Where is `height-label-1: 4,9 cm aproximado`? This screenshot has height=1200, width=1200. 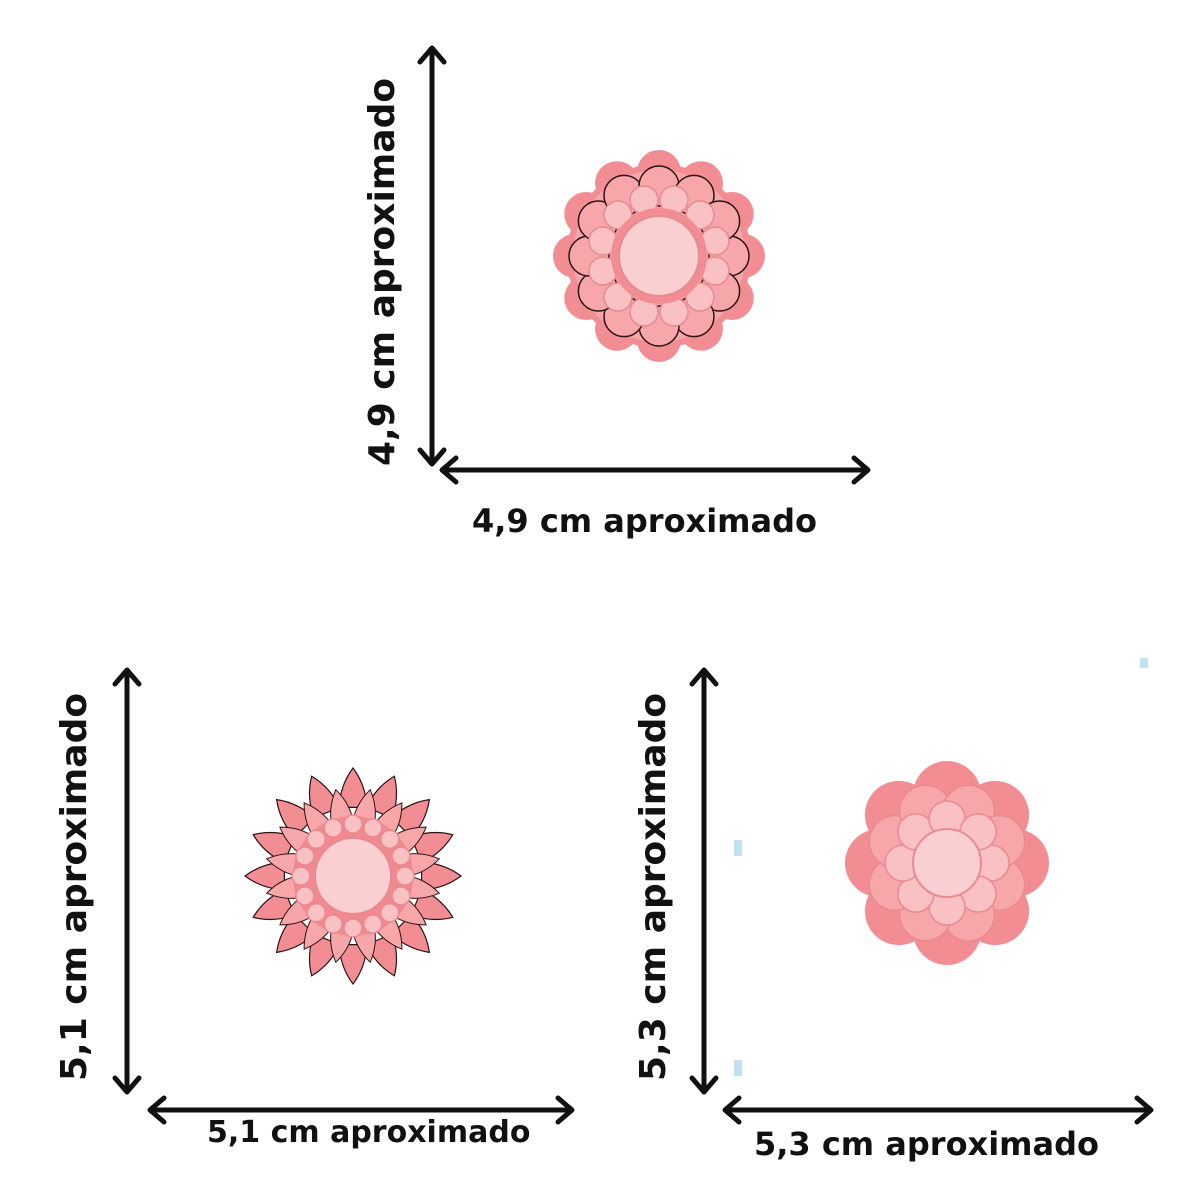 height-label-1: 4,9 cm aproximado is located at coordinates (382, 271).